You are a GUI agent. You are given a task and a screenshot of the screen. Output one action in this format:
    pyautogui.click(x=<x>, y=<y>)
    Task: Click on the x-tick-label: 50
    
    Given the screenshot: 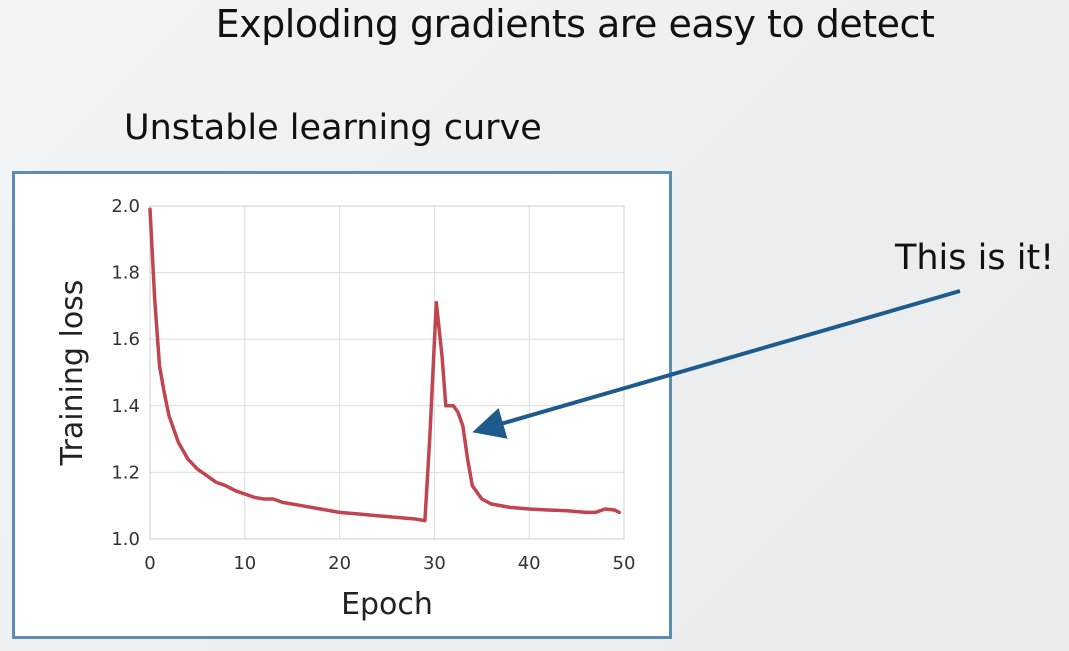 What is the action you would take?
    pyautogui.click(x=624, y=563)
    